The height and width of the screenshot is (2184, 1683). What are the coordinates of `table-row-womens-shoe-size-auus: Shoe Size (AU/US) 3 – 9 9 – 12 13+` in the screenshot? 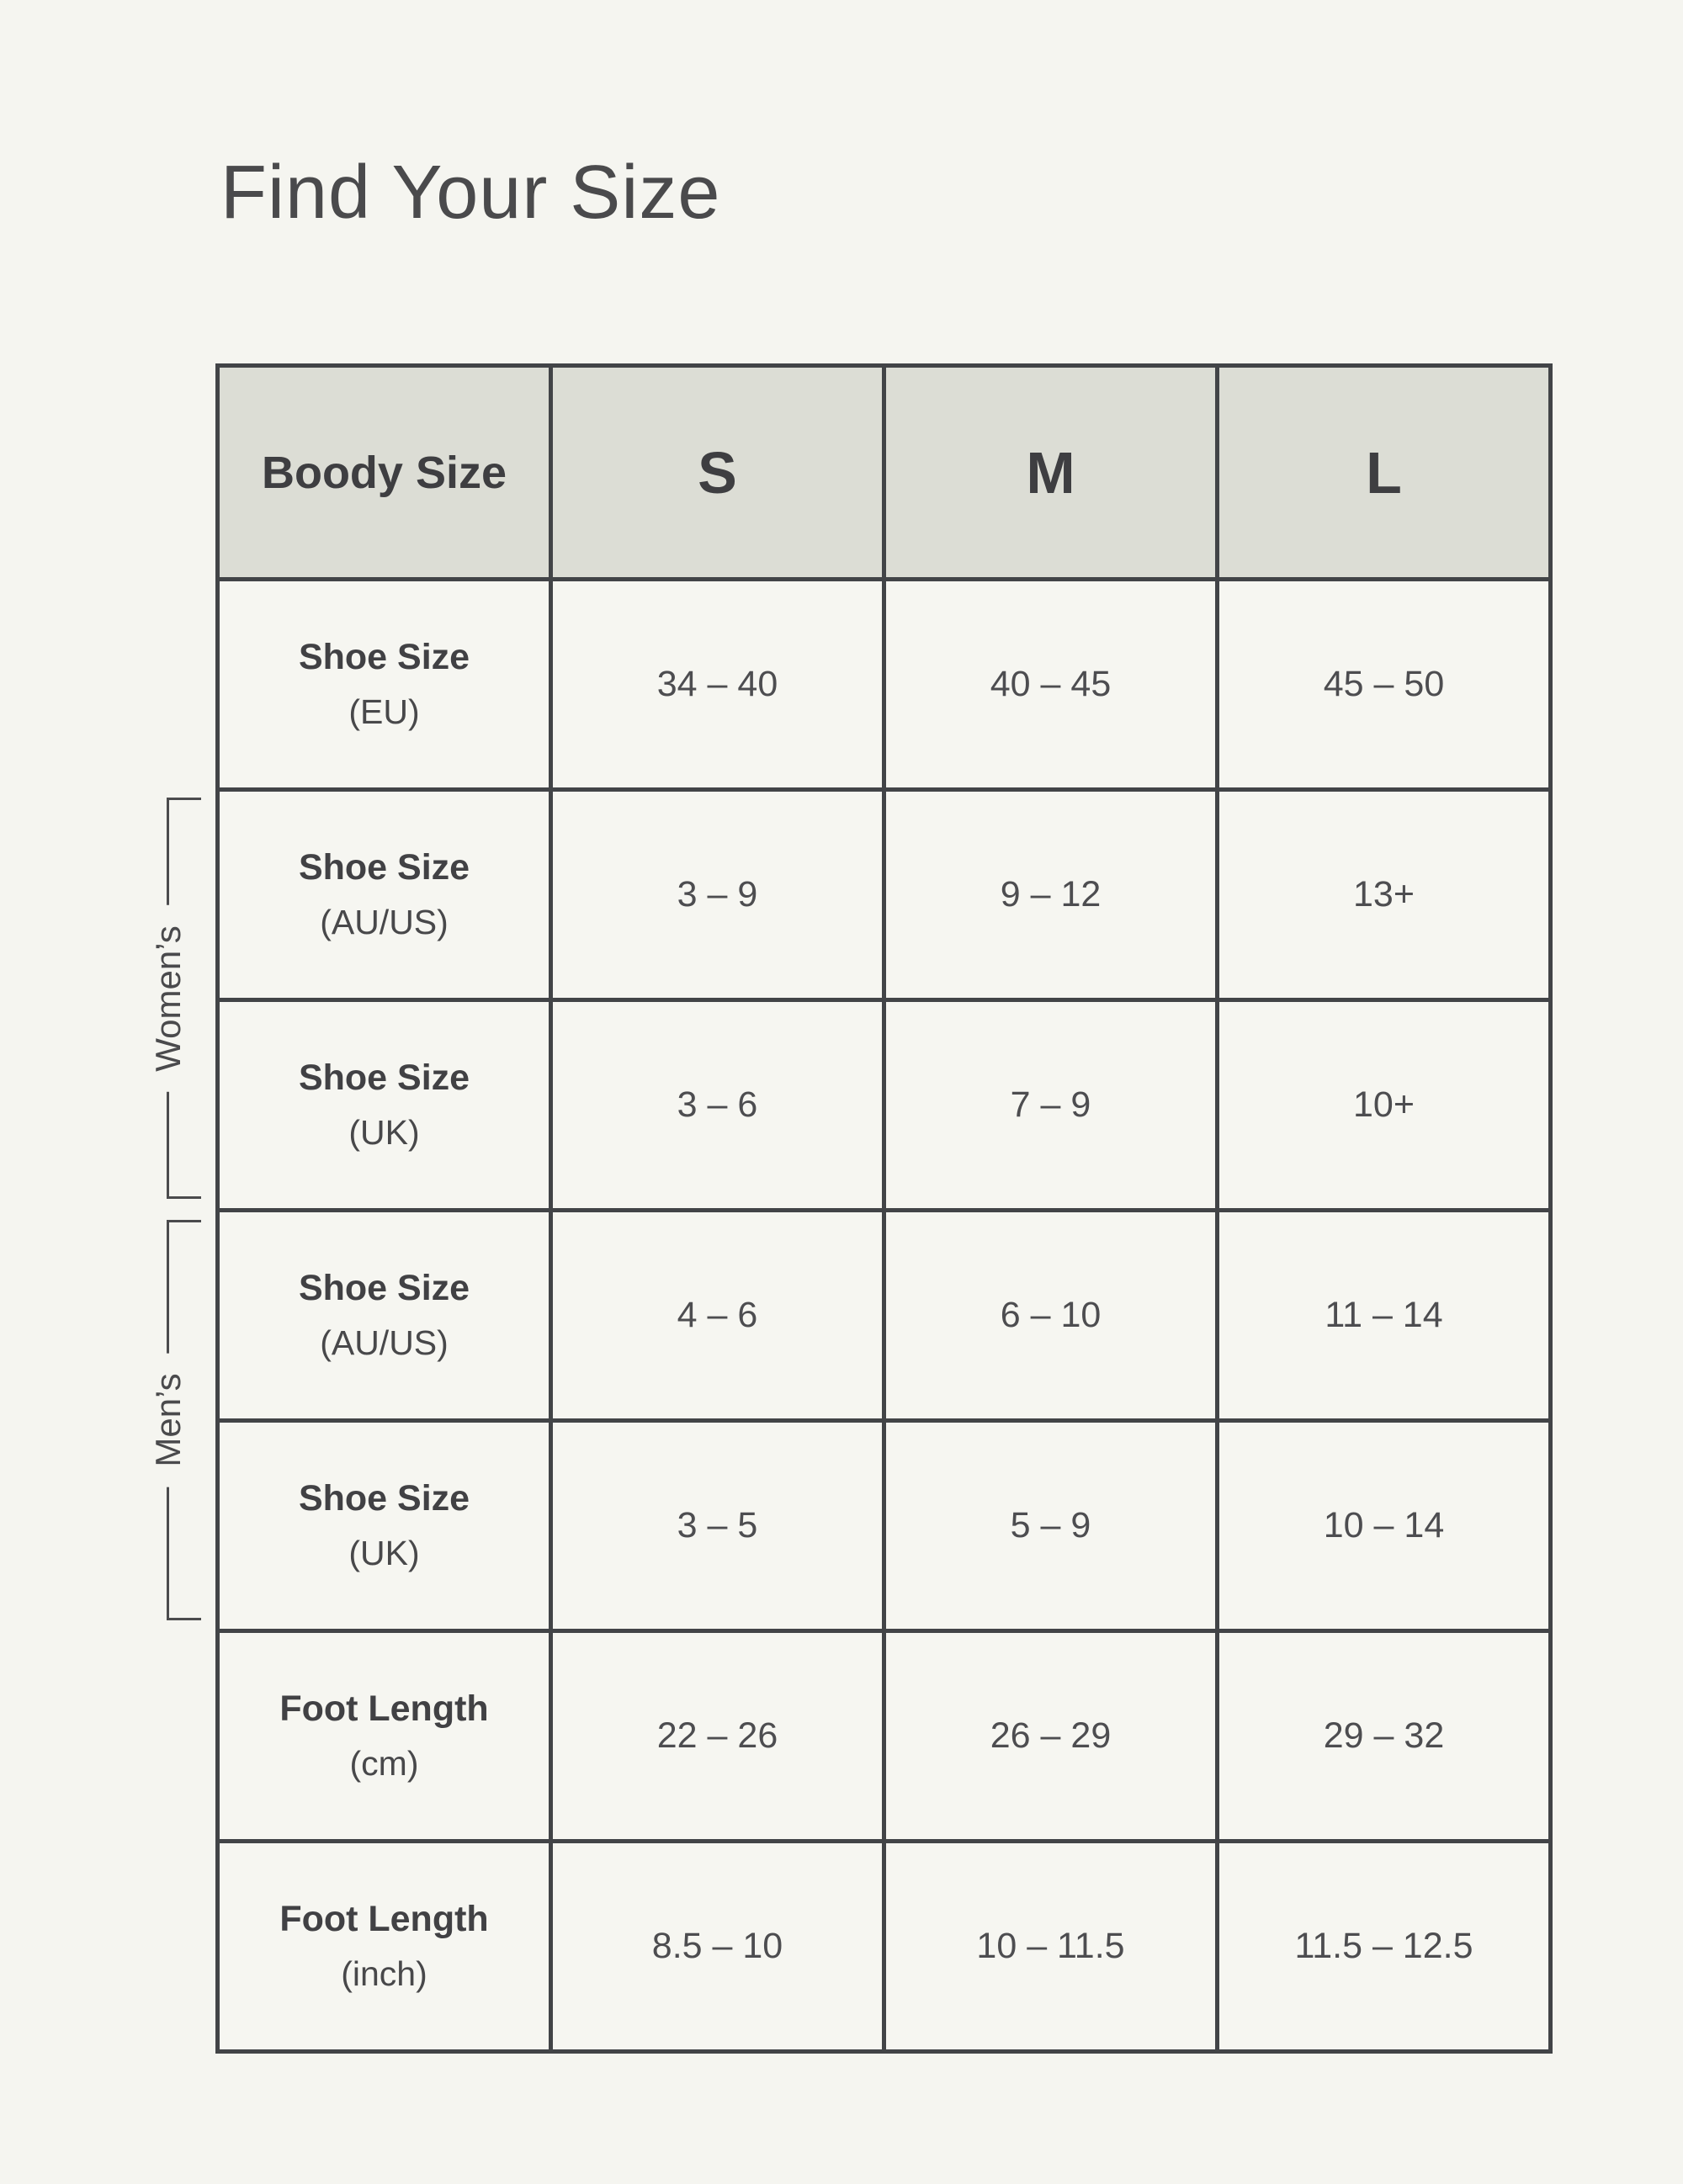 It's located at (884, 895).